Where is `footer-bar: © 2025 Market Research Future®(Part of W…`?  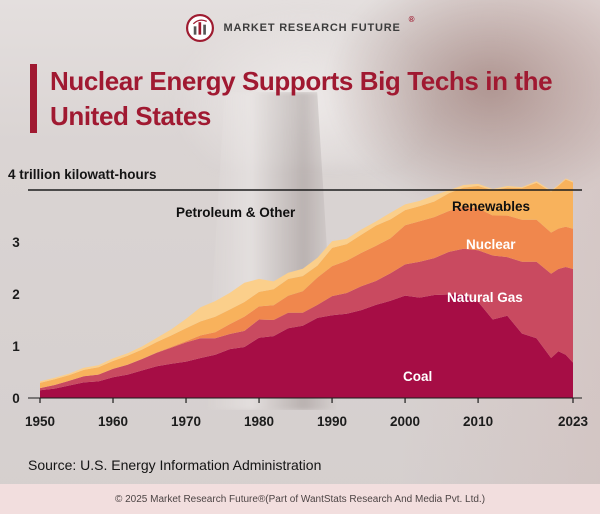
footer-bar: © 2025 Market Research Future®(Part of W… is located at coordinates (300, 499).